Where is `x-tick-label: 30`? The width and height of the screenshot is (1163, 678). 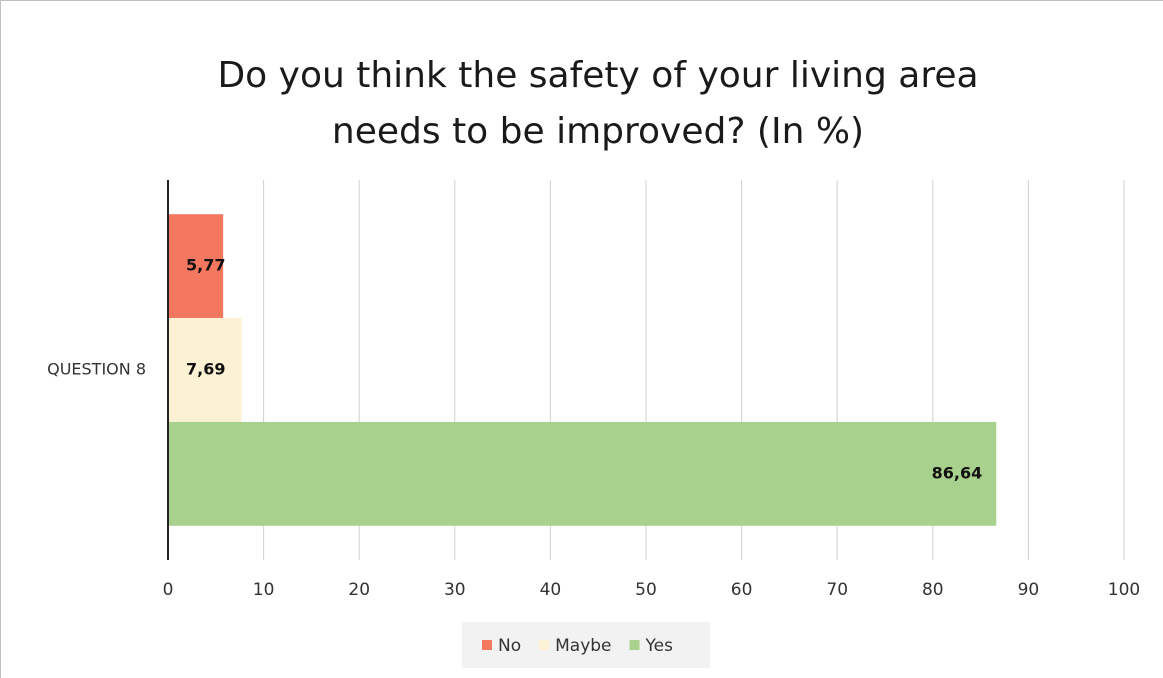 x-tick-label: 30 is located at coordinates (455, 590).